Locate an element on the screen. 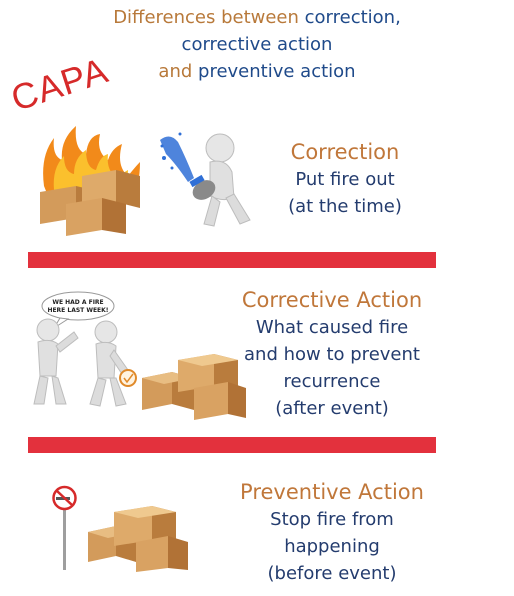 This screenshot has height=596, width=514. section-line: Put fire out is located at coordinates (345, 179).